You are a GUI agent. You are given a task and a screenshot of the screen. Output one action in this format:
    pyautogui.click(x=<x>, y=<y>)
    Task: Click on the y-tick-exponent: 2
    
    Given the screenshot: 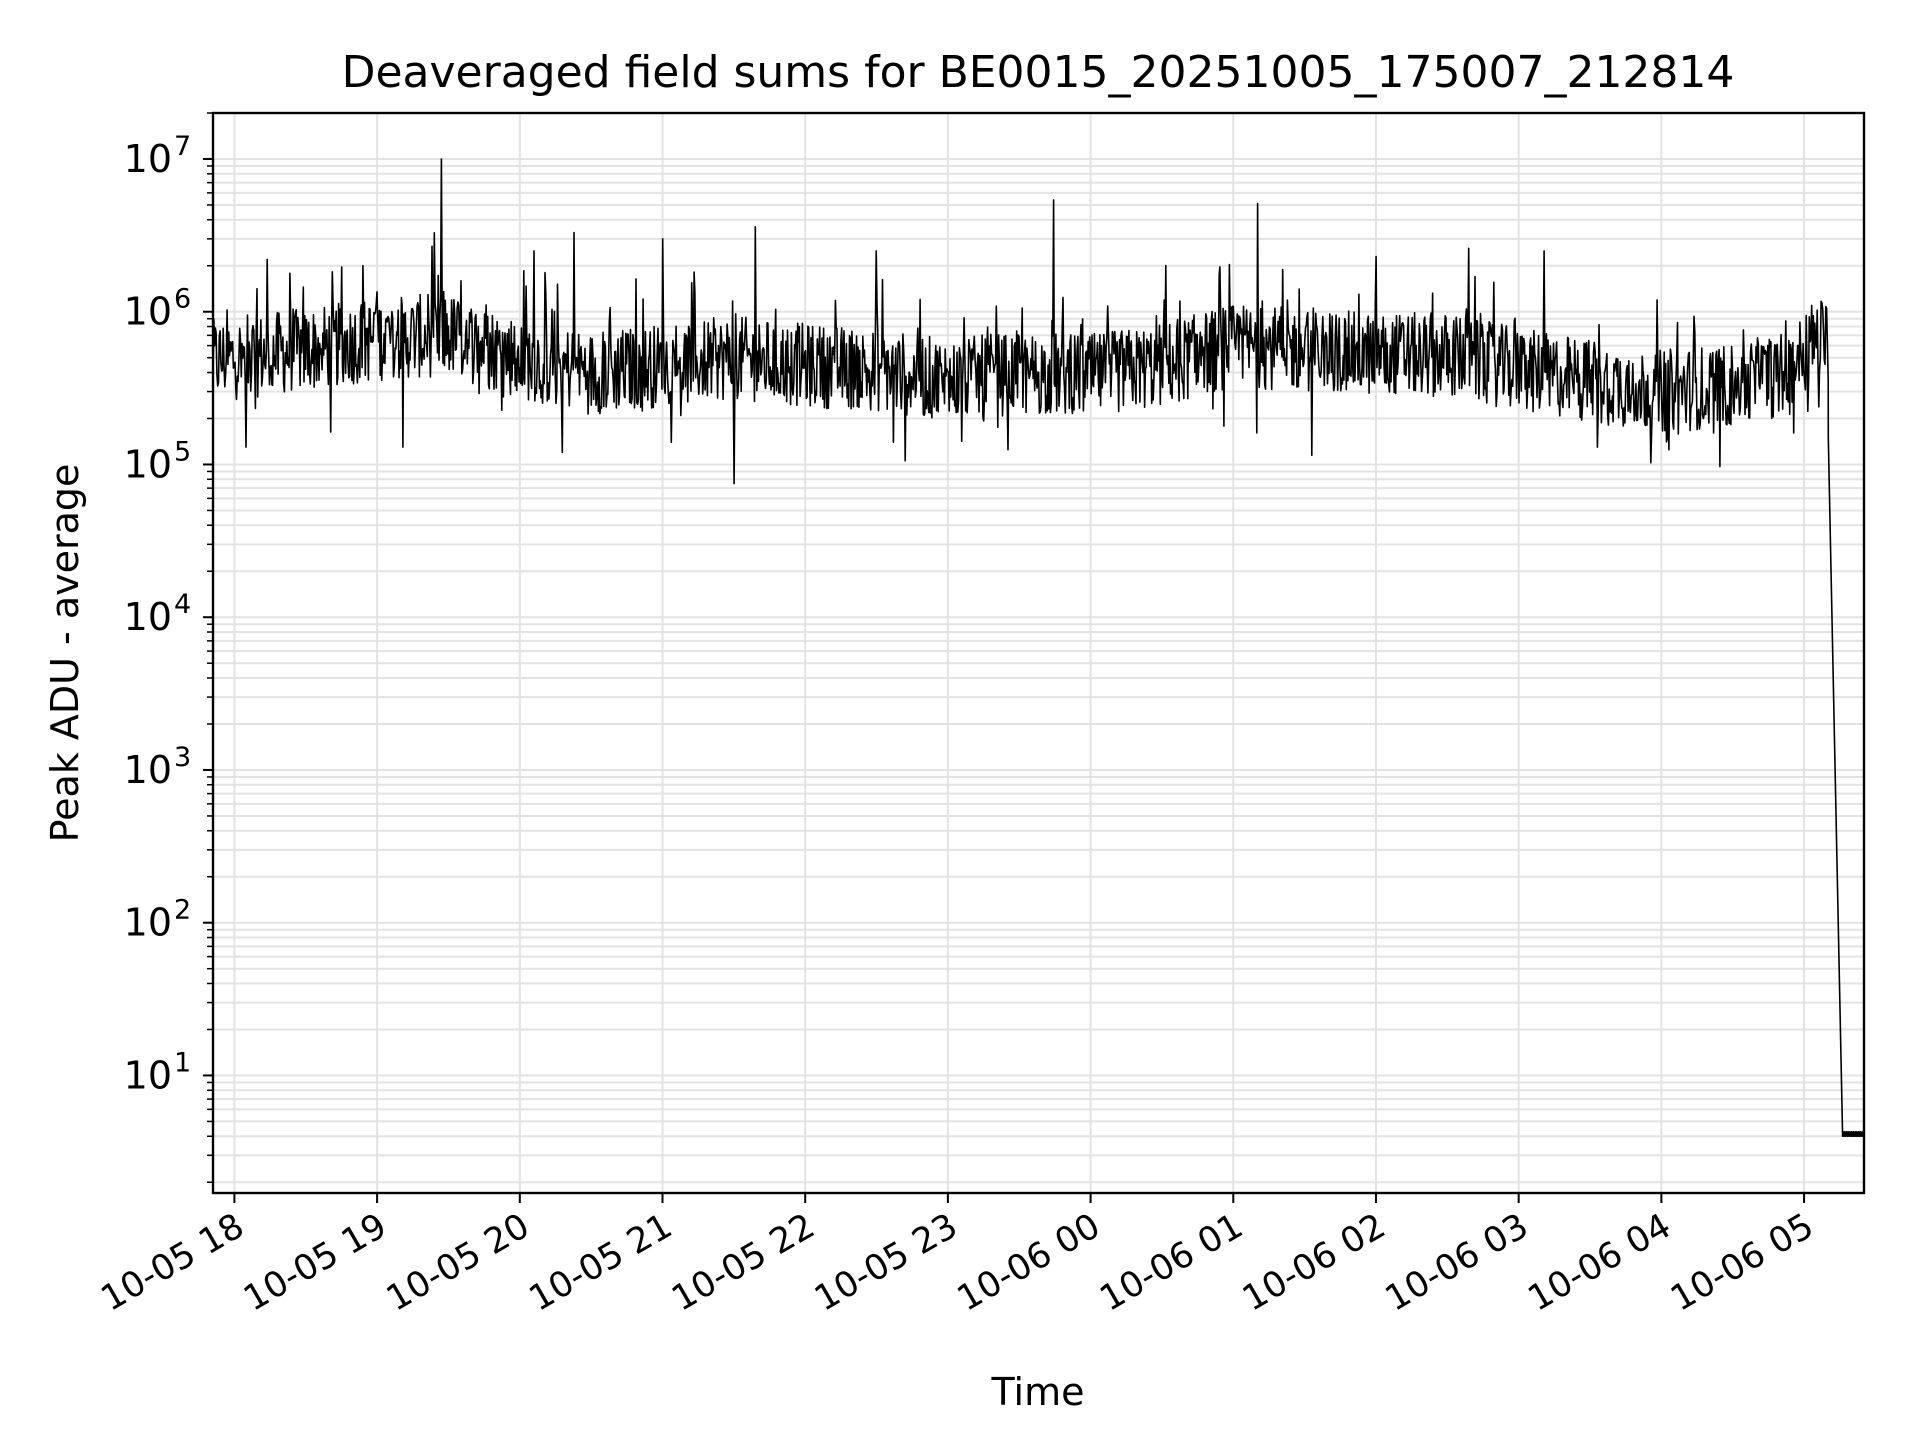 What is the action you would take?
    pyautogui.click(x=182, y=910)
    